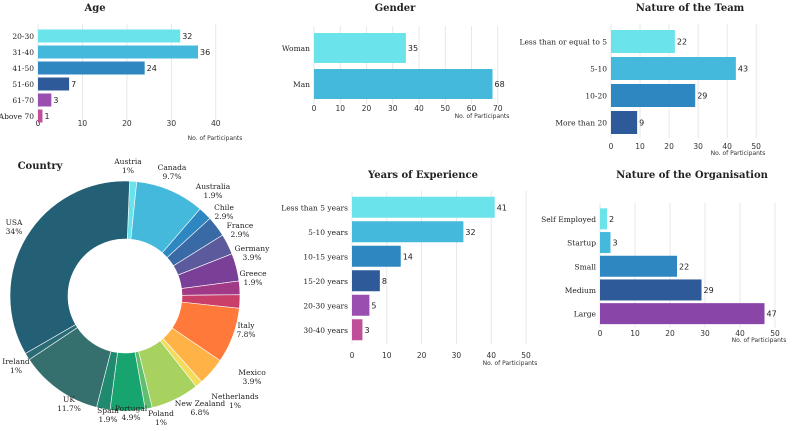 This screenshot has width=793, height=431. I want to click on country-title: Country, so click(41, 166).